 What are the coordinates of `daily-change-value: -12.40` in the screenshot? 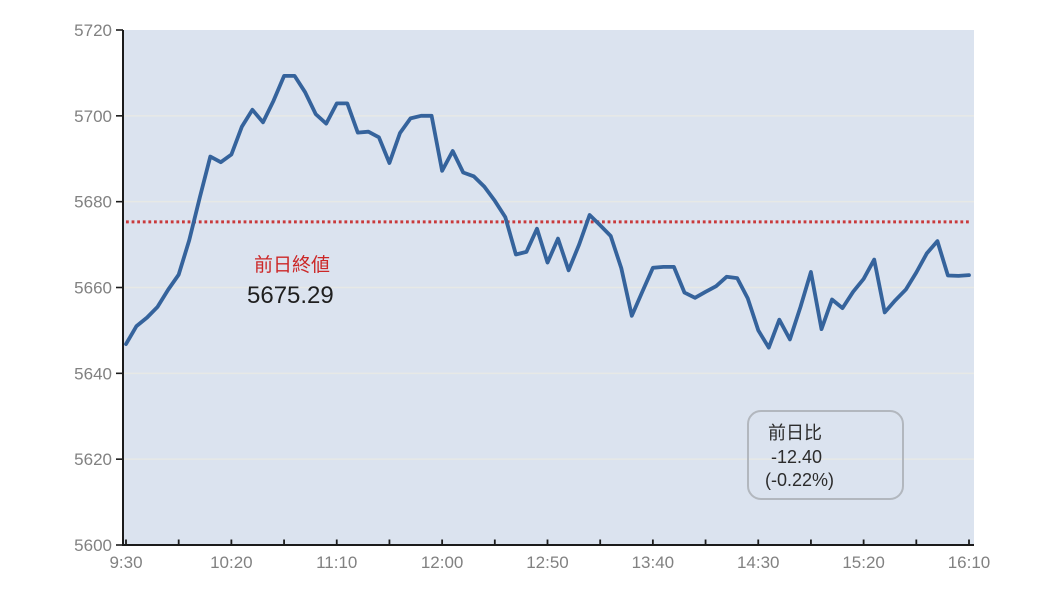 It's located at (797, 456).